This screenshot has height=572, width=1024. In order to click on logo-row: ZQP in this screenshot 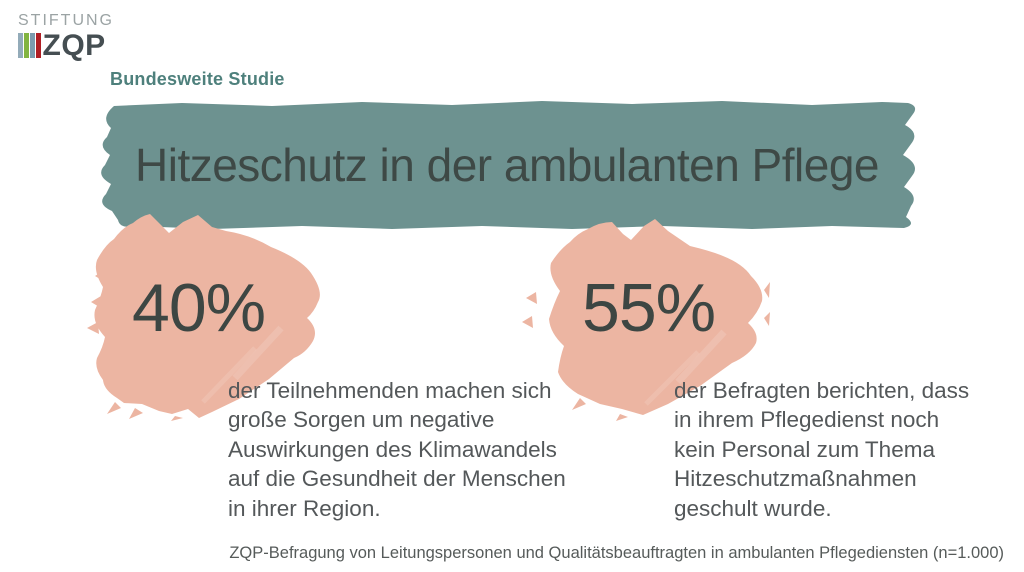, I will do `click(66, 45)`.